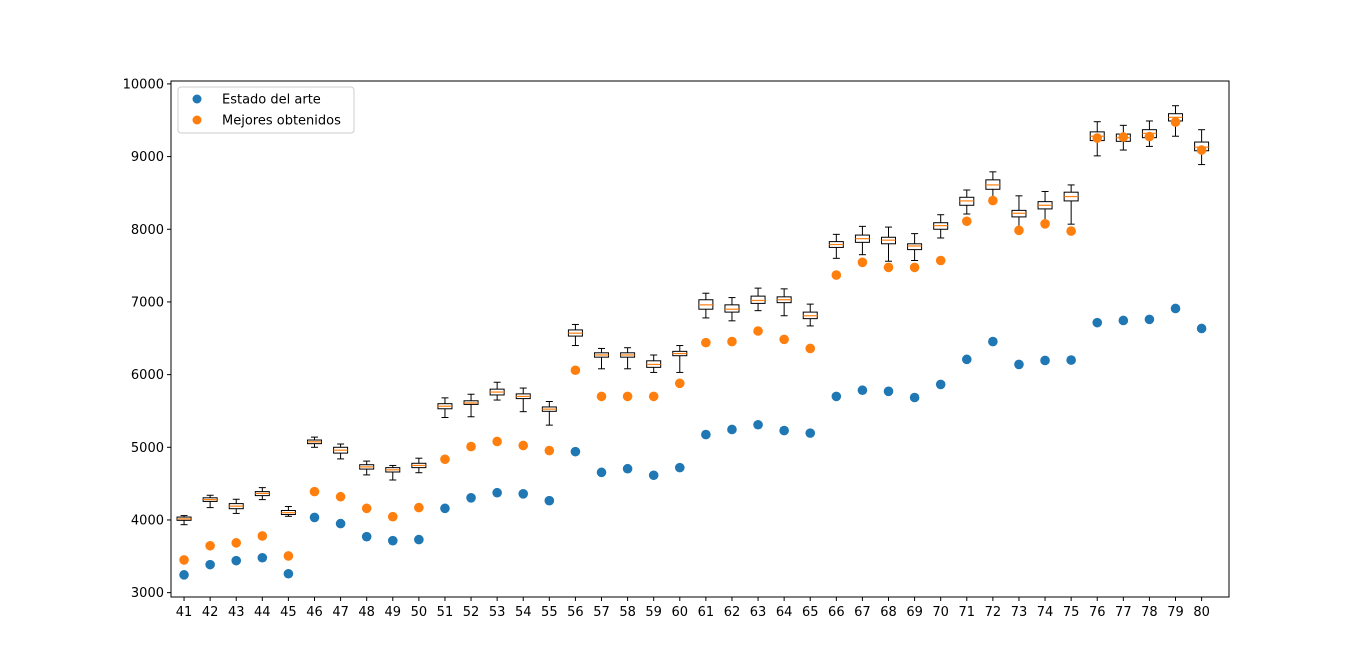 This screenshot has height=670, width=1366. I want to click on x-tick-label: 65, so click(810, 612).